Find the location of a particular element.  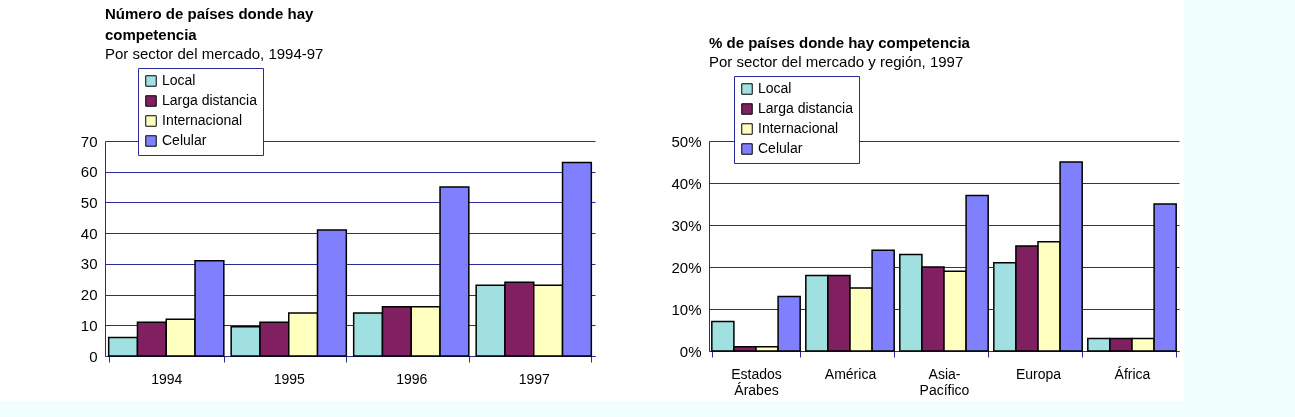

y-tick-label: 30 is located at coordinates (89, 264).